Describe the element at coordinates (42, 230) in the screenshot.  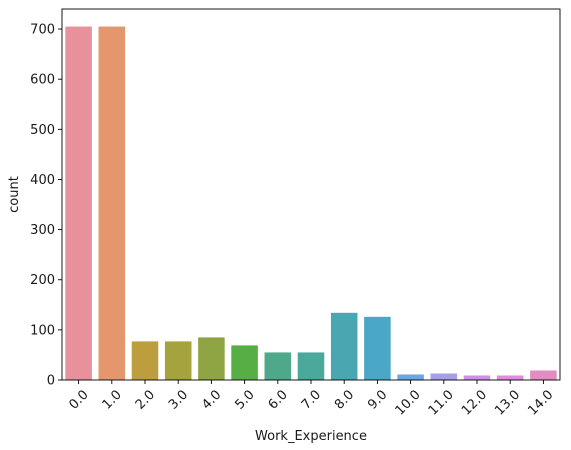
I see `y-tick-label: 300` at that location.